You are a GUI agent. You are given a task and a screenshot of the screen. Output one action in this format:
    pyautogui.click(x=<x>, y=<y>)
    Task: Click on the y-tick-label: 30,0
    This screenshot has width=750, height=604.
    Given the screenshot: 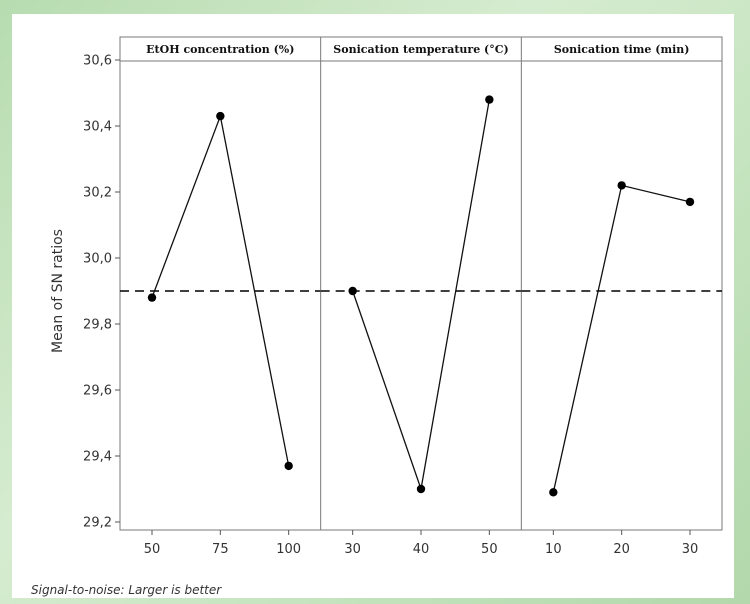 What is the action you would take?
    pyautogui.click(x=97, y=259)
    